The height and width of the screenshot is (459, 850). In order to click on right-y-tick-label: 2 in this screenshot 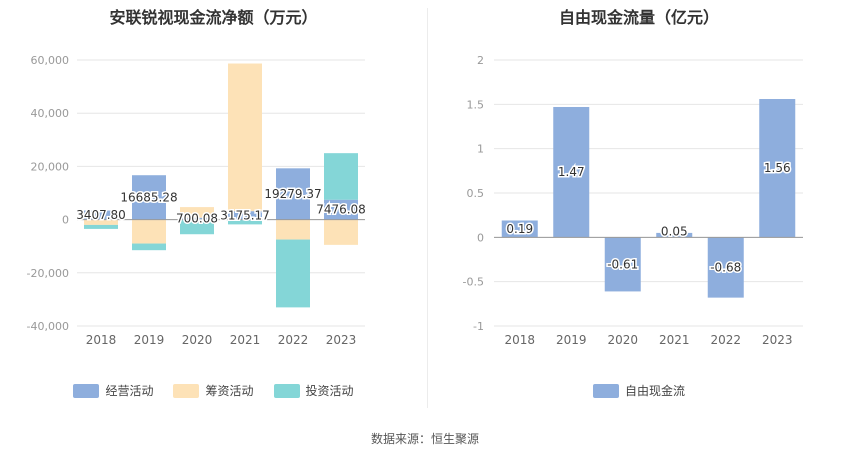, I will do `click(480, 60)`.